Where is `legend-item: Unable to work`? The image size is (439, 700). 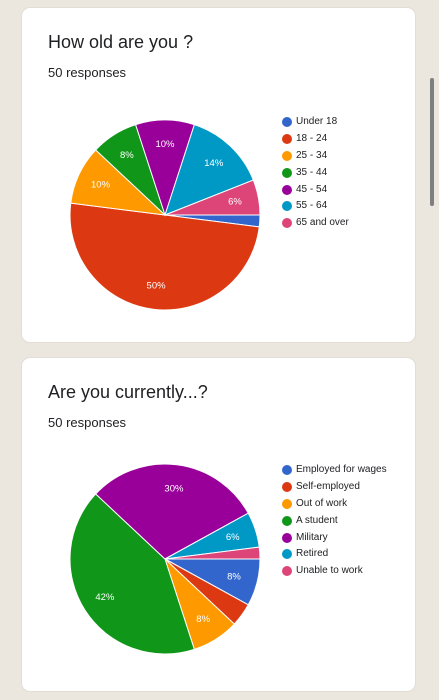
legend-item: Unable to work is located at coordinates (346, 571).